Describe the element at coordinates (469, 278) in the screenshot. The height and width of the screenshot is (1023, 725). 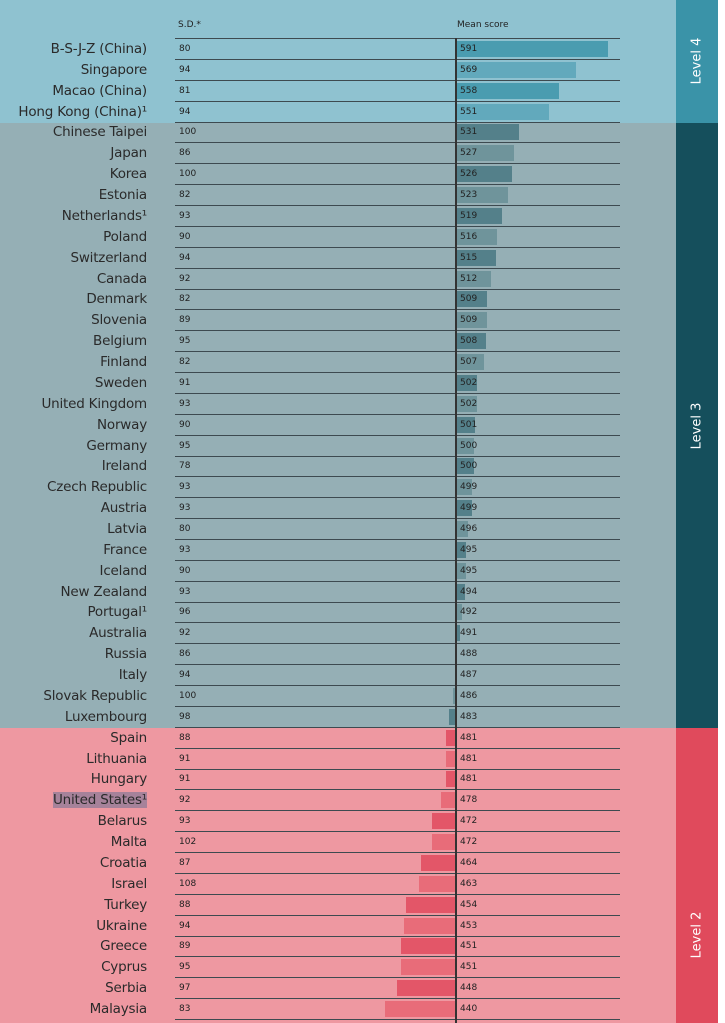
I see `score-value: 512` at that location.